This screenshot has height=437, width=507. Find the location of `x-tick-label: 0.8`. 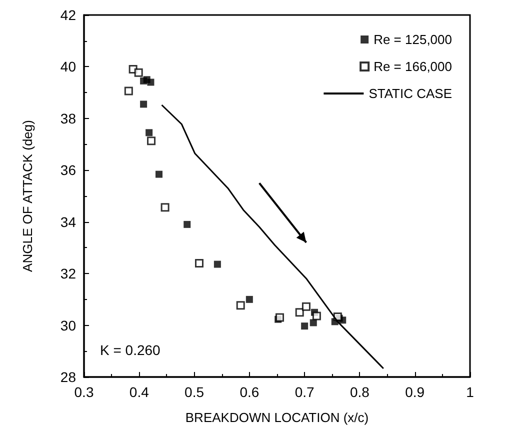

x-tick-label: 0.8 is located at coordinates (360, 392).